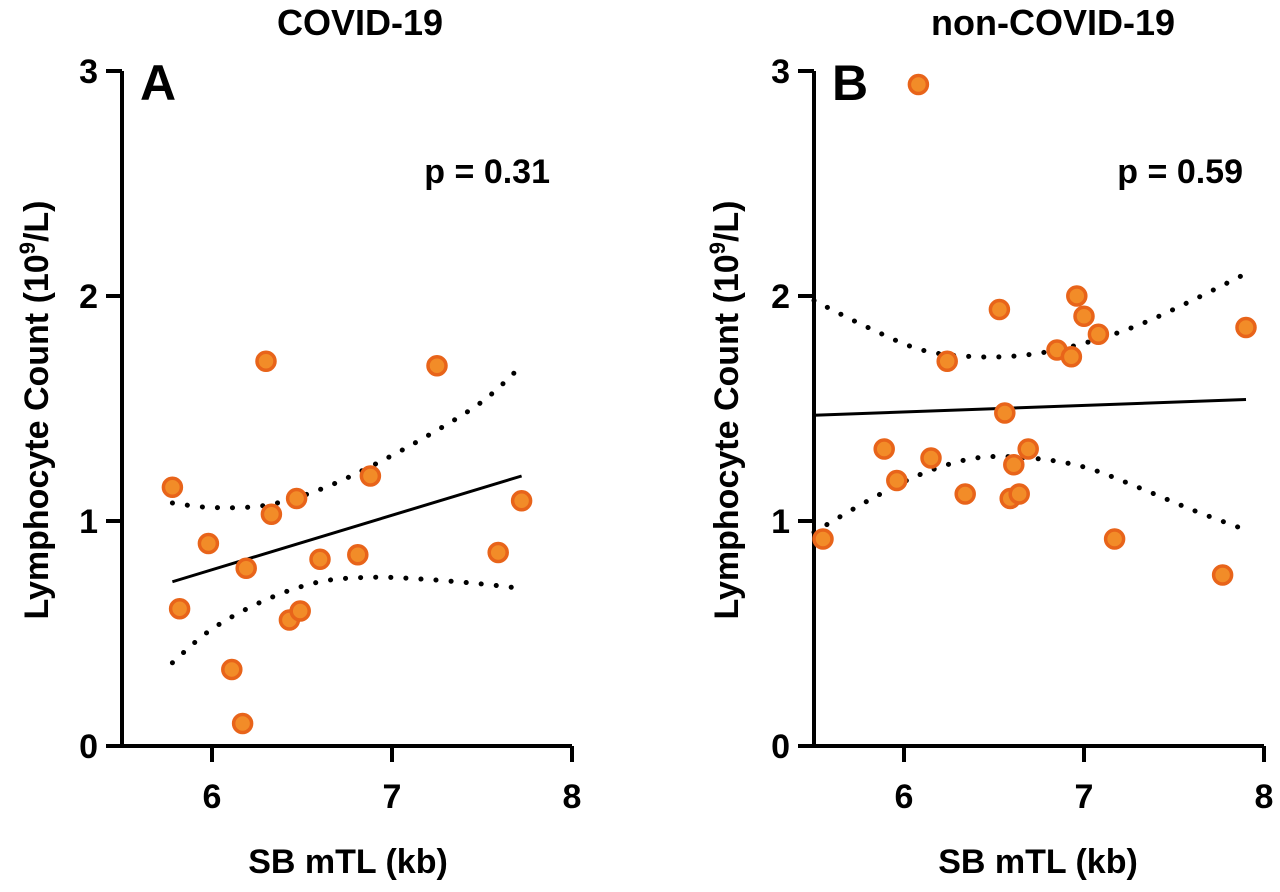 Image resolution: width=1280 pixels, height=892 pixels. I want to click on panel-b-regression-line, so click(1030, 407).